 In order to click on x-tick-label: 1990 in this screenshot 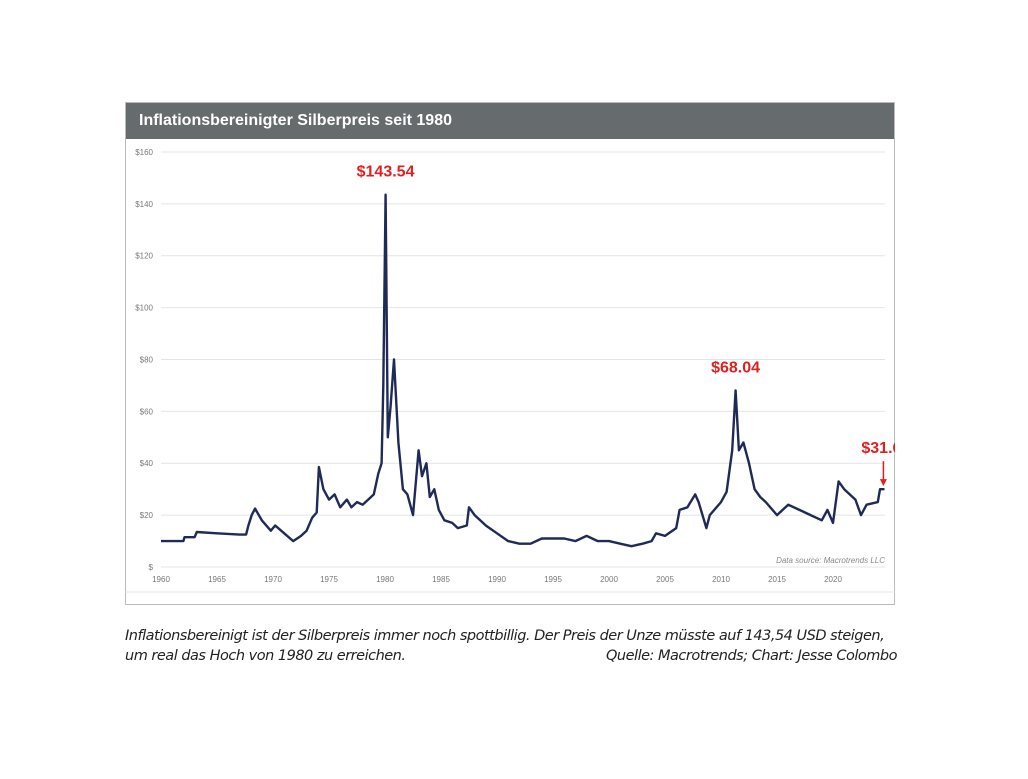, I will do `click(497, 579)`.